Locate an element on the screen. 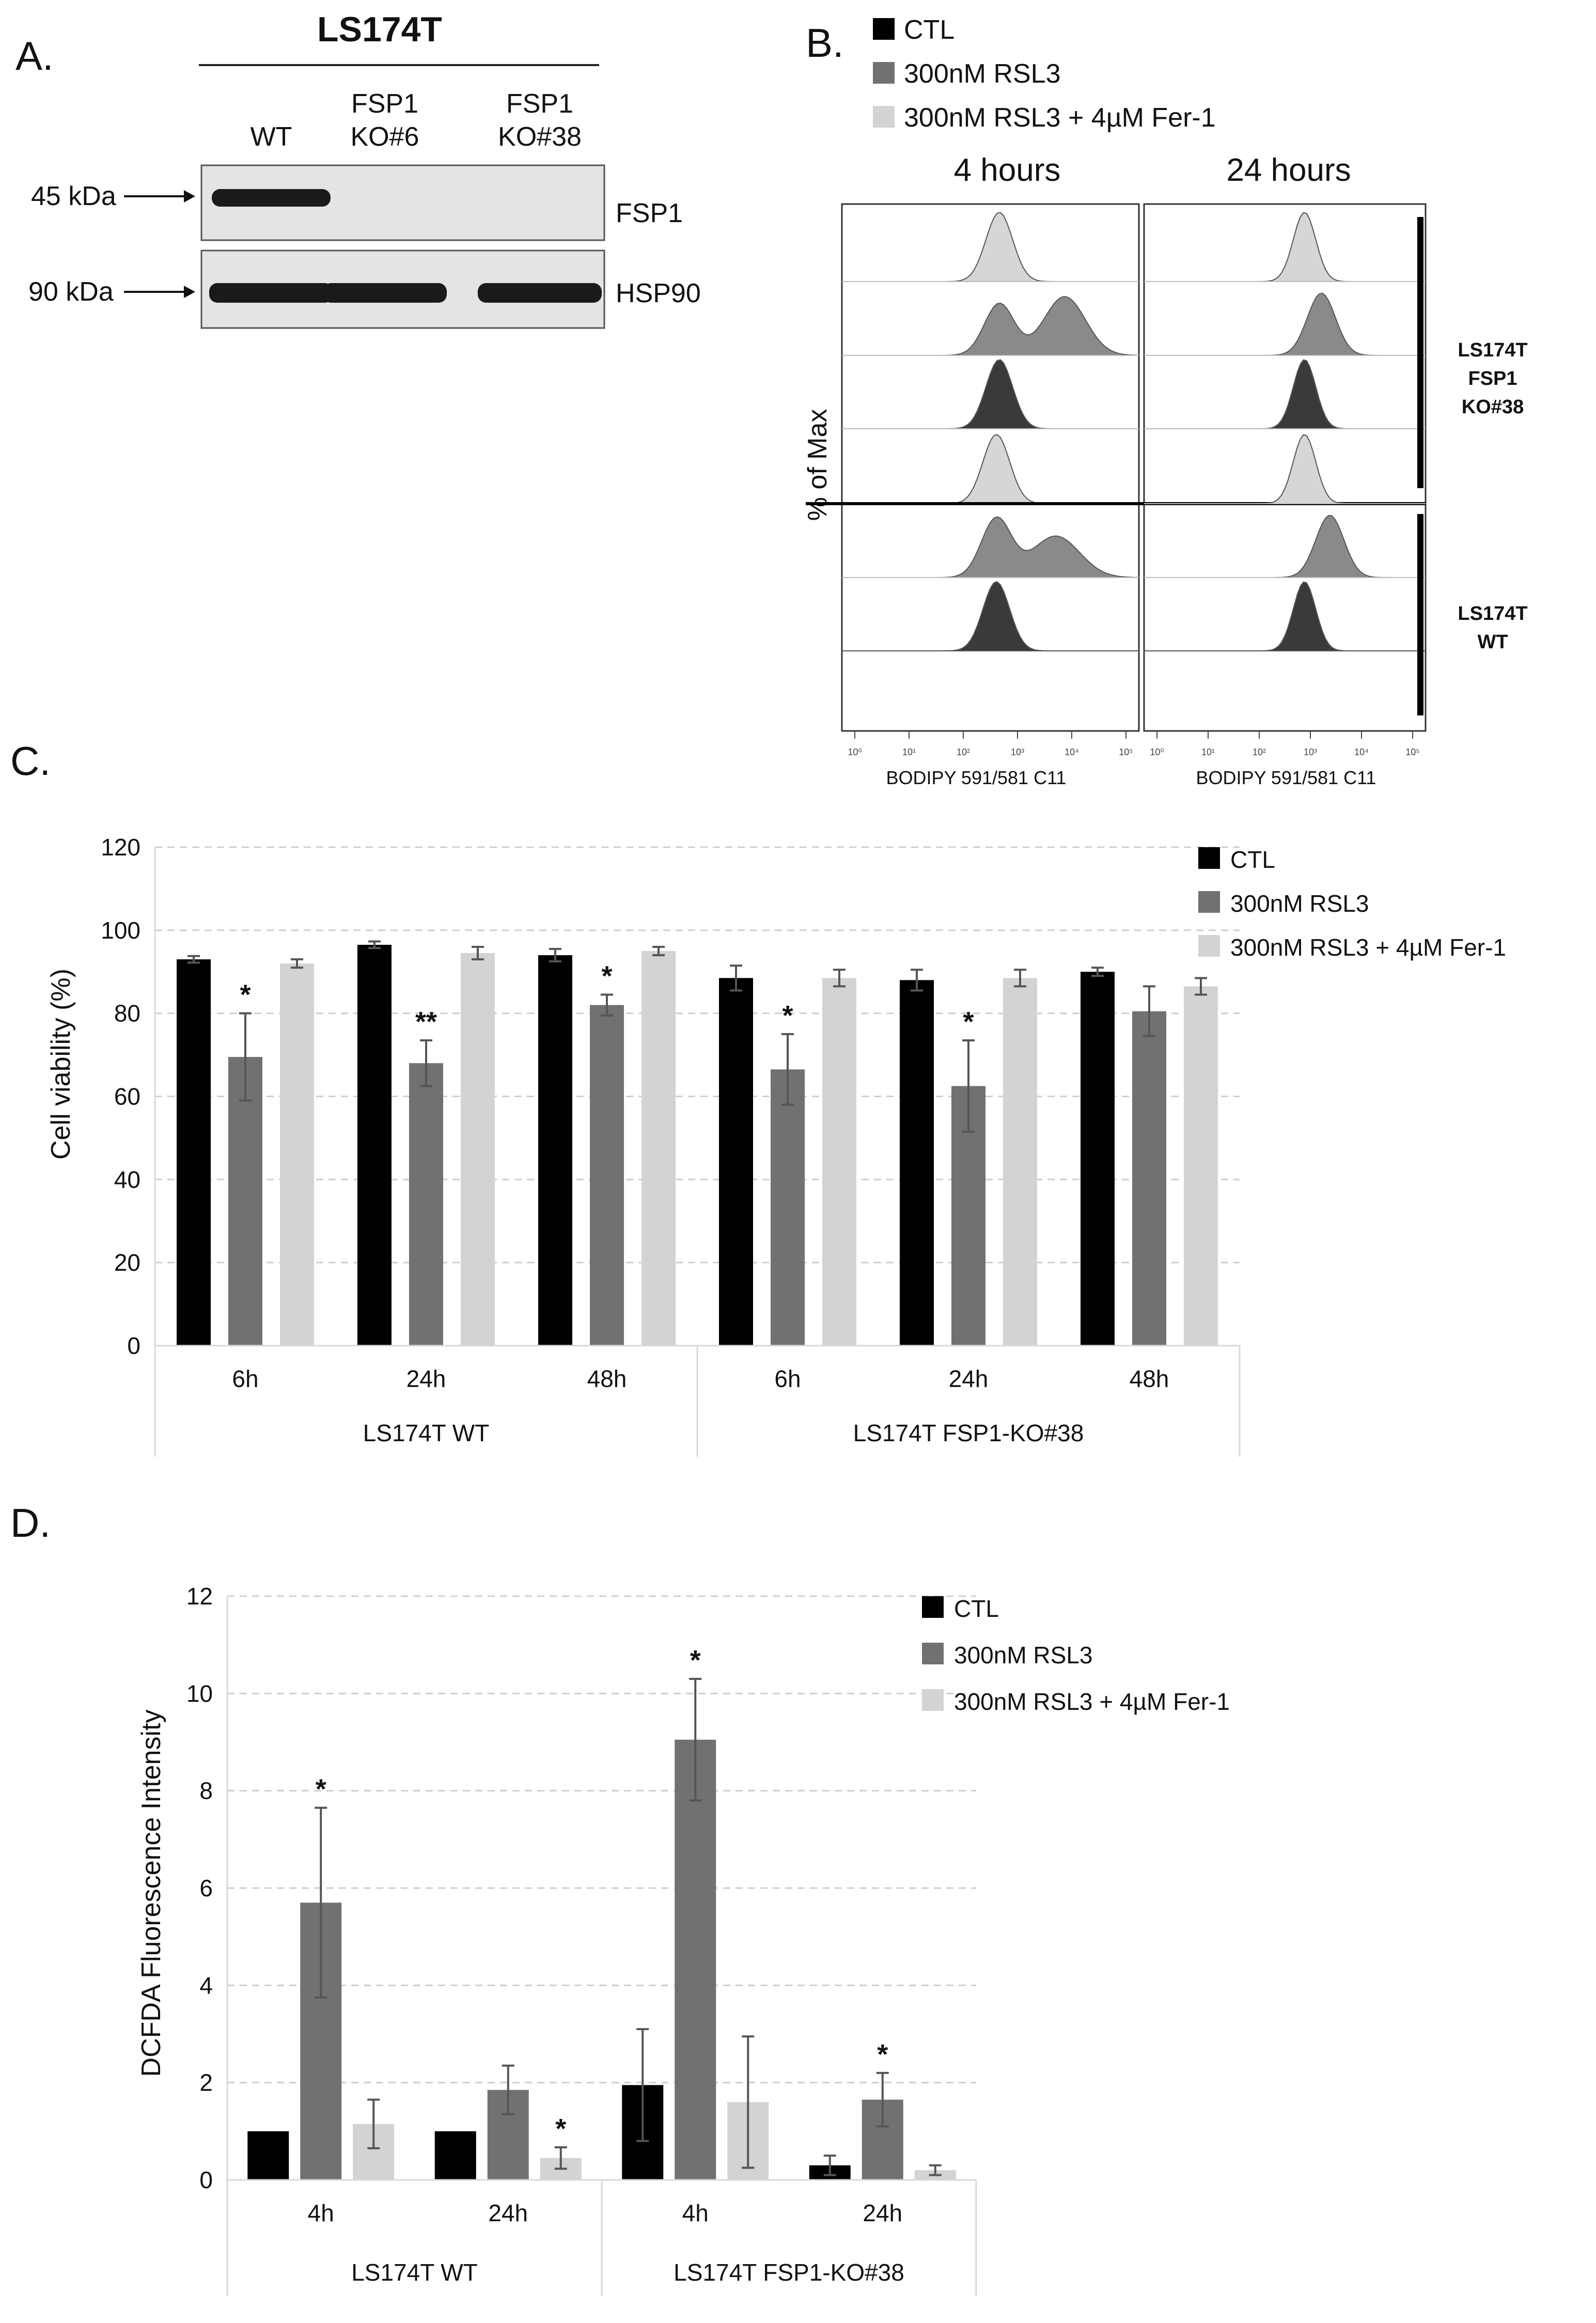  flow-xlabel-24h: BODIPY 591/581 C11 is located at coordinates (1286, 777).